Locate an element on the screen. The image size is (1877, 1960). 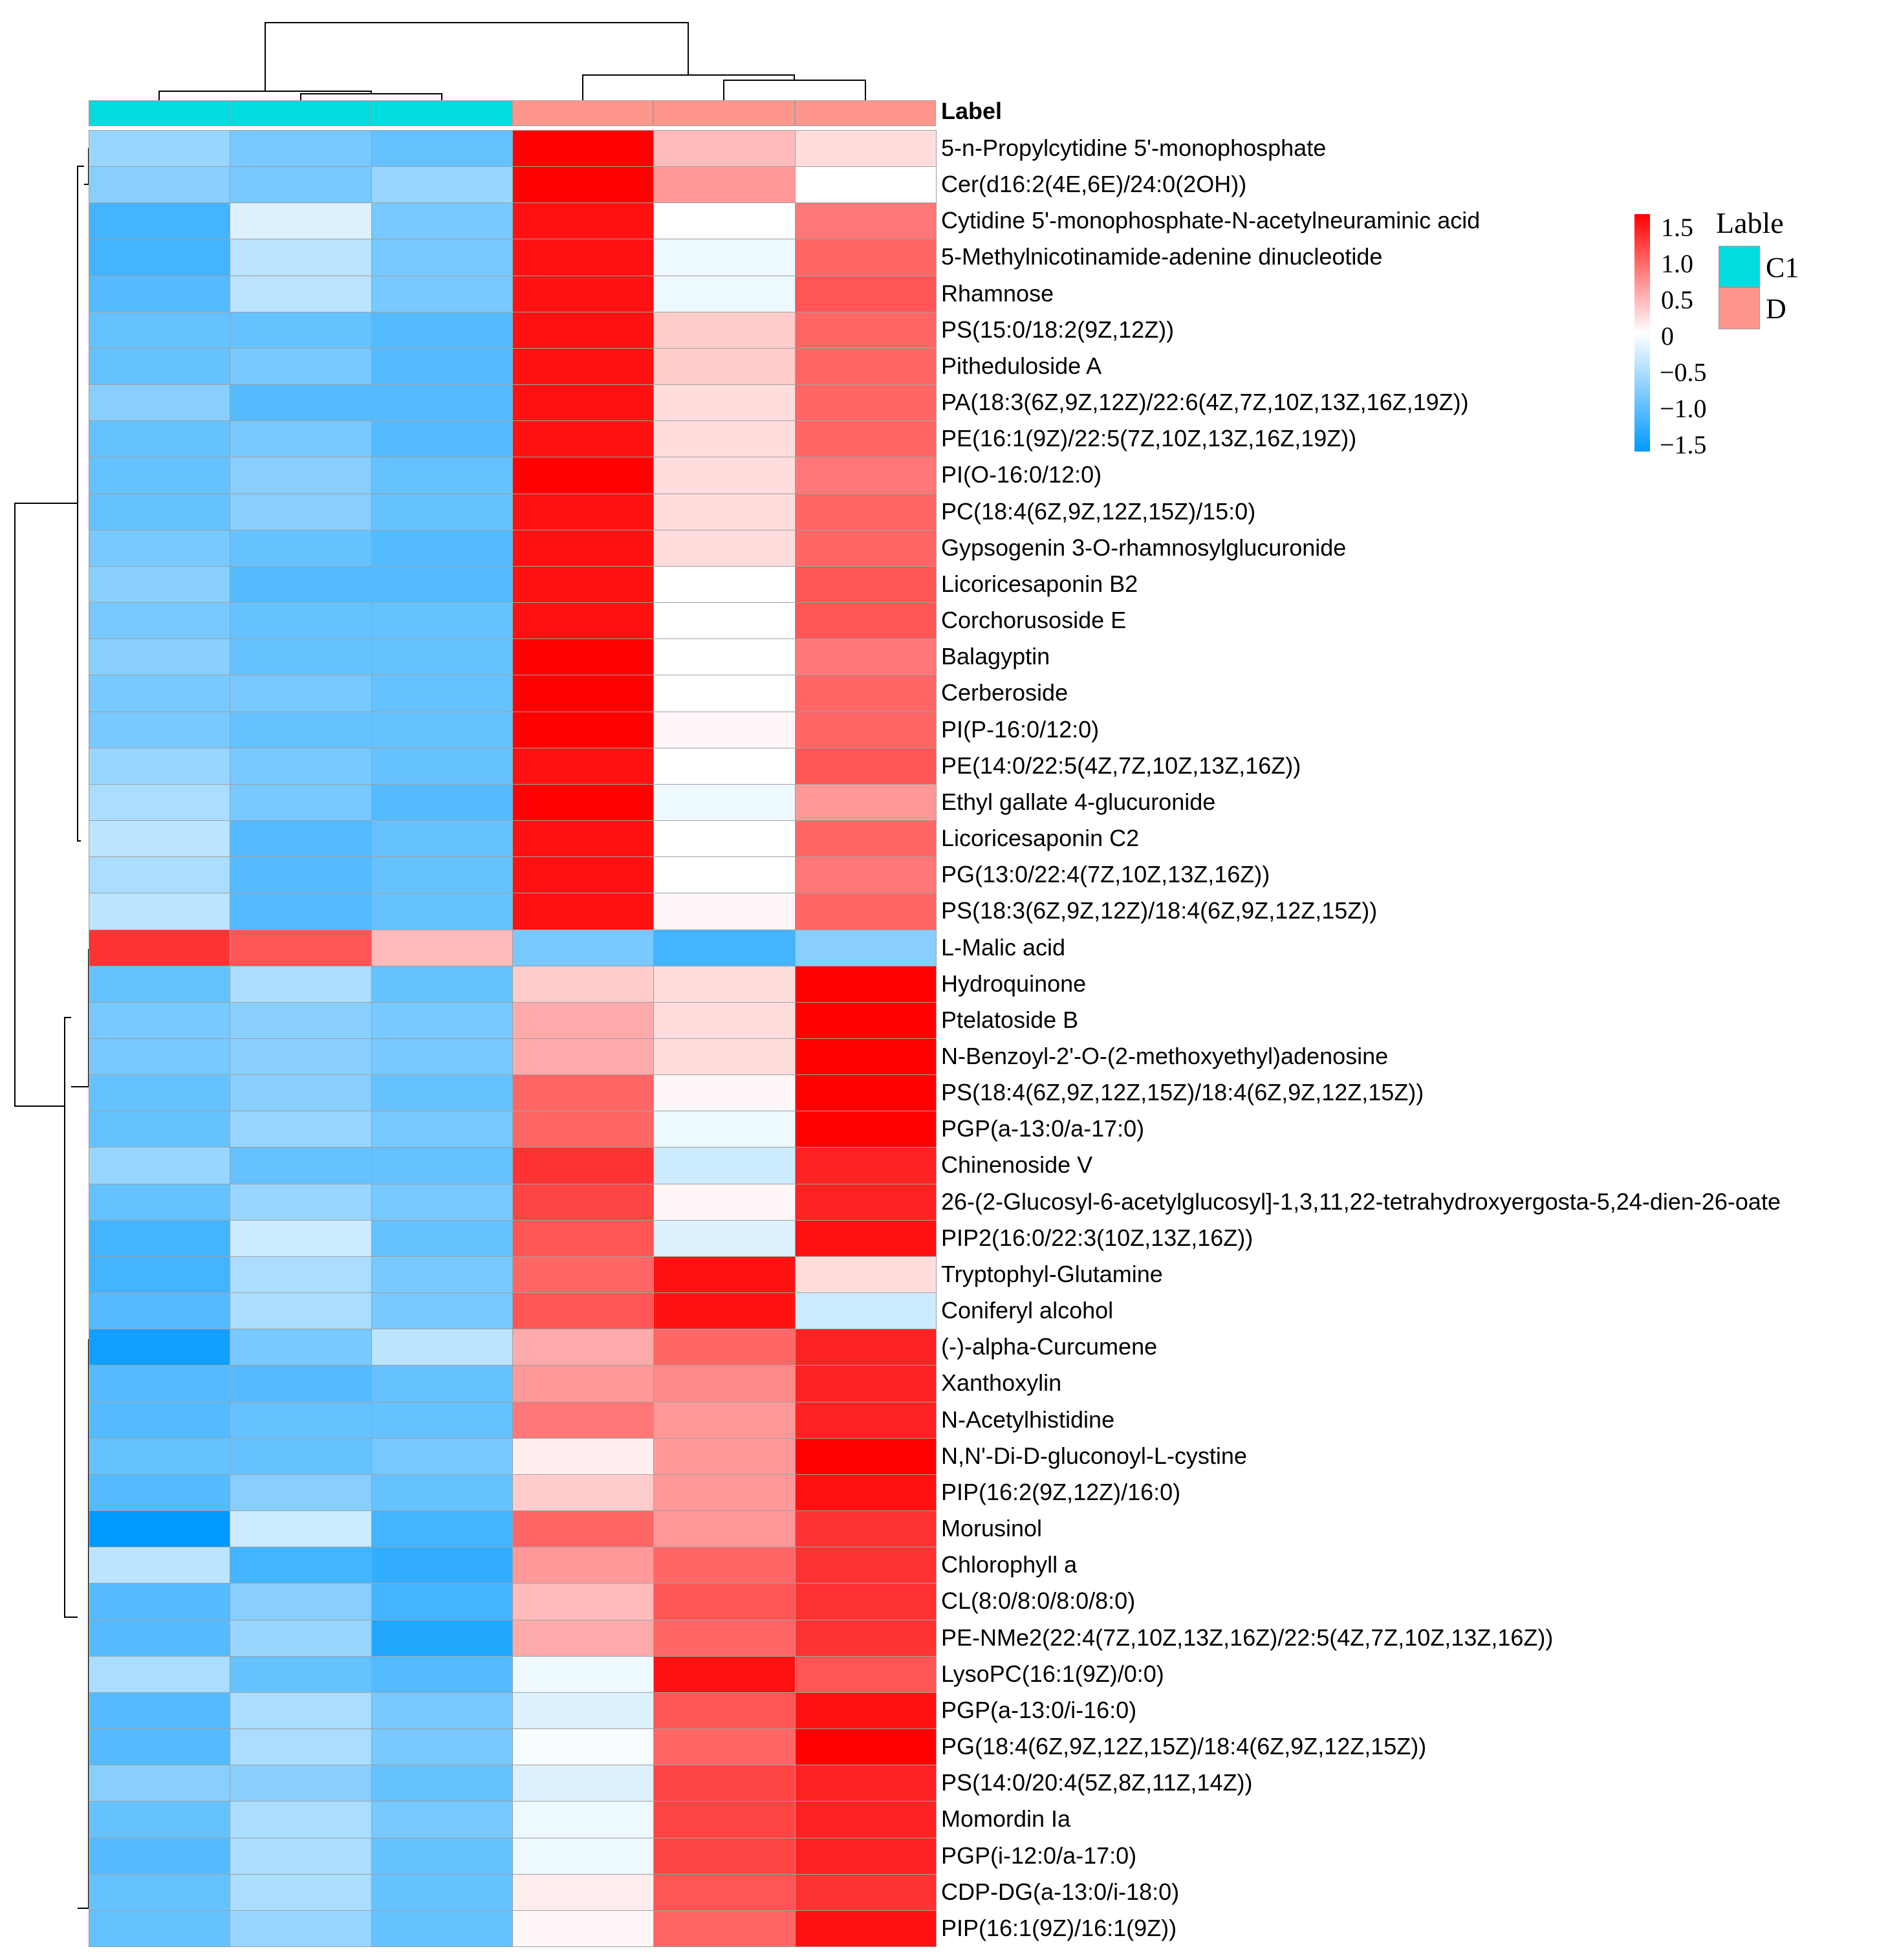
color-scale-tick-label: −1.0 is located at coordinates (1683, 408).